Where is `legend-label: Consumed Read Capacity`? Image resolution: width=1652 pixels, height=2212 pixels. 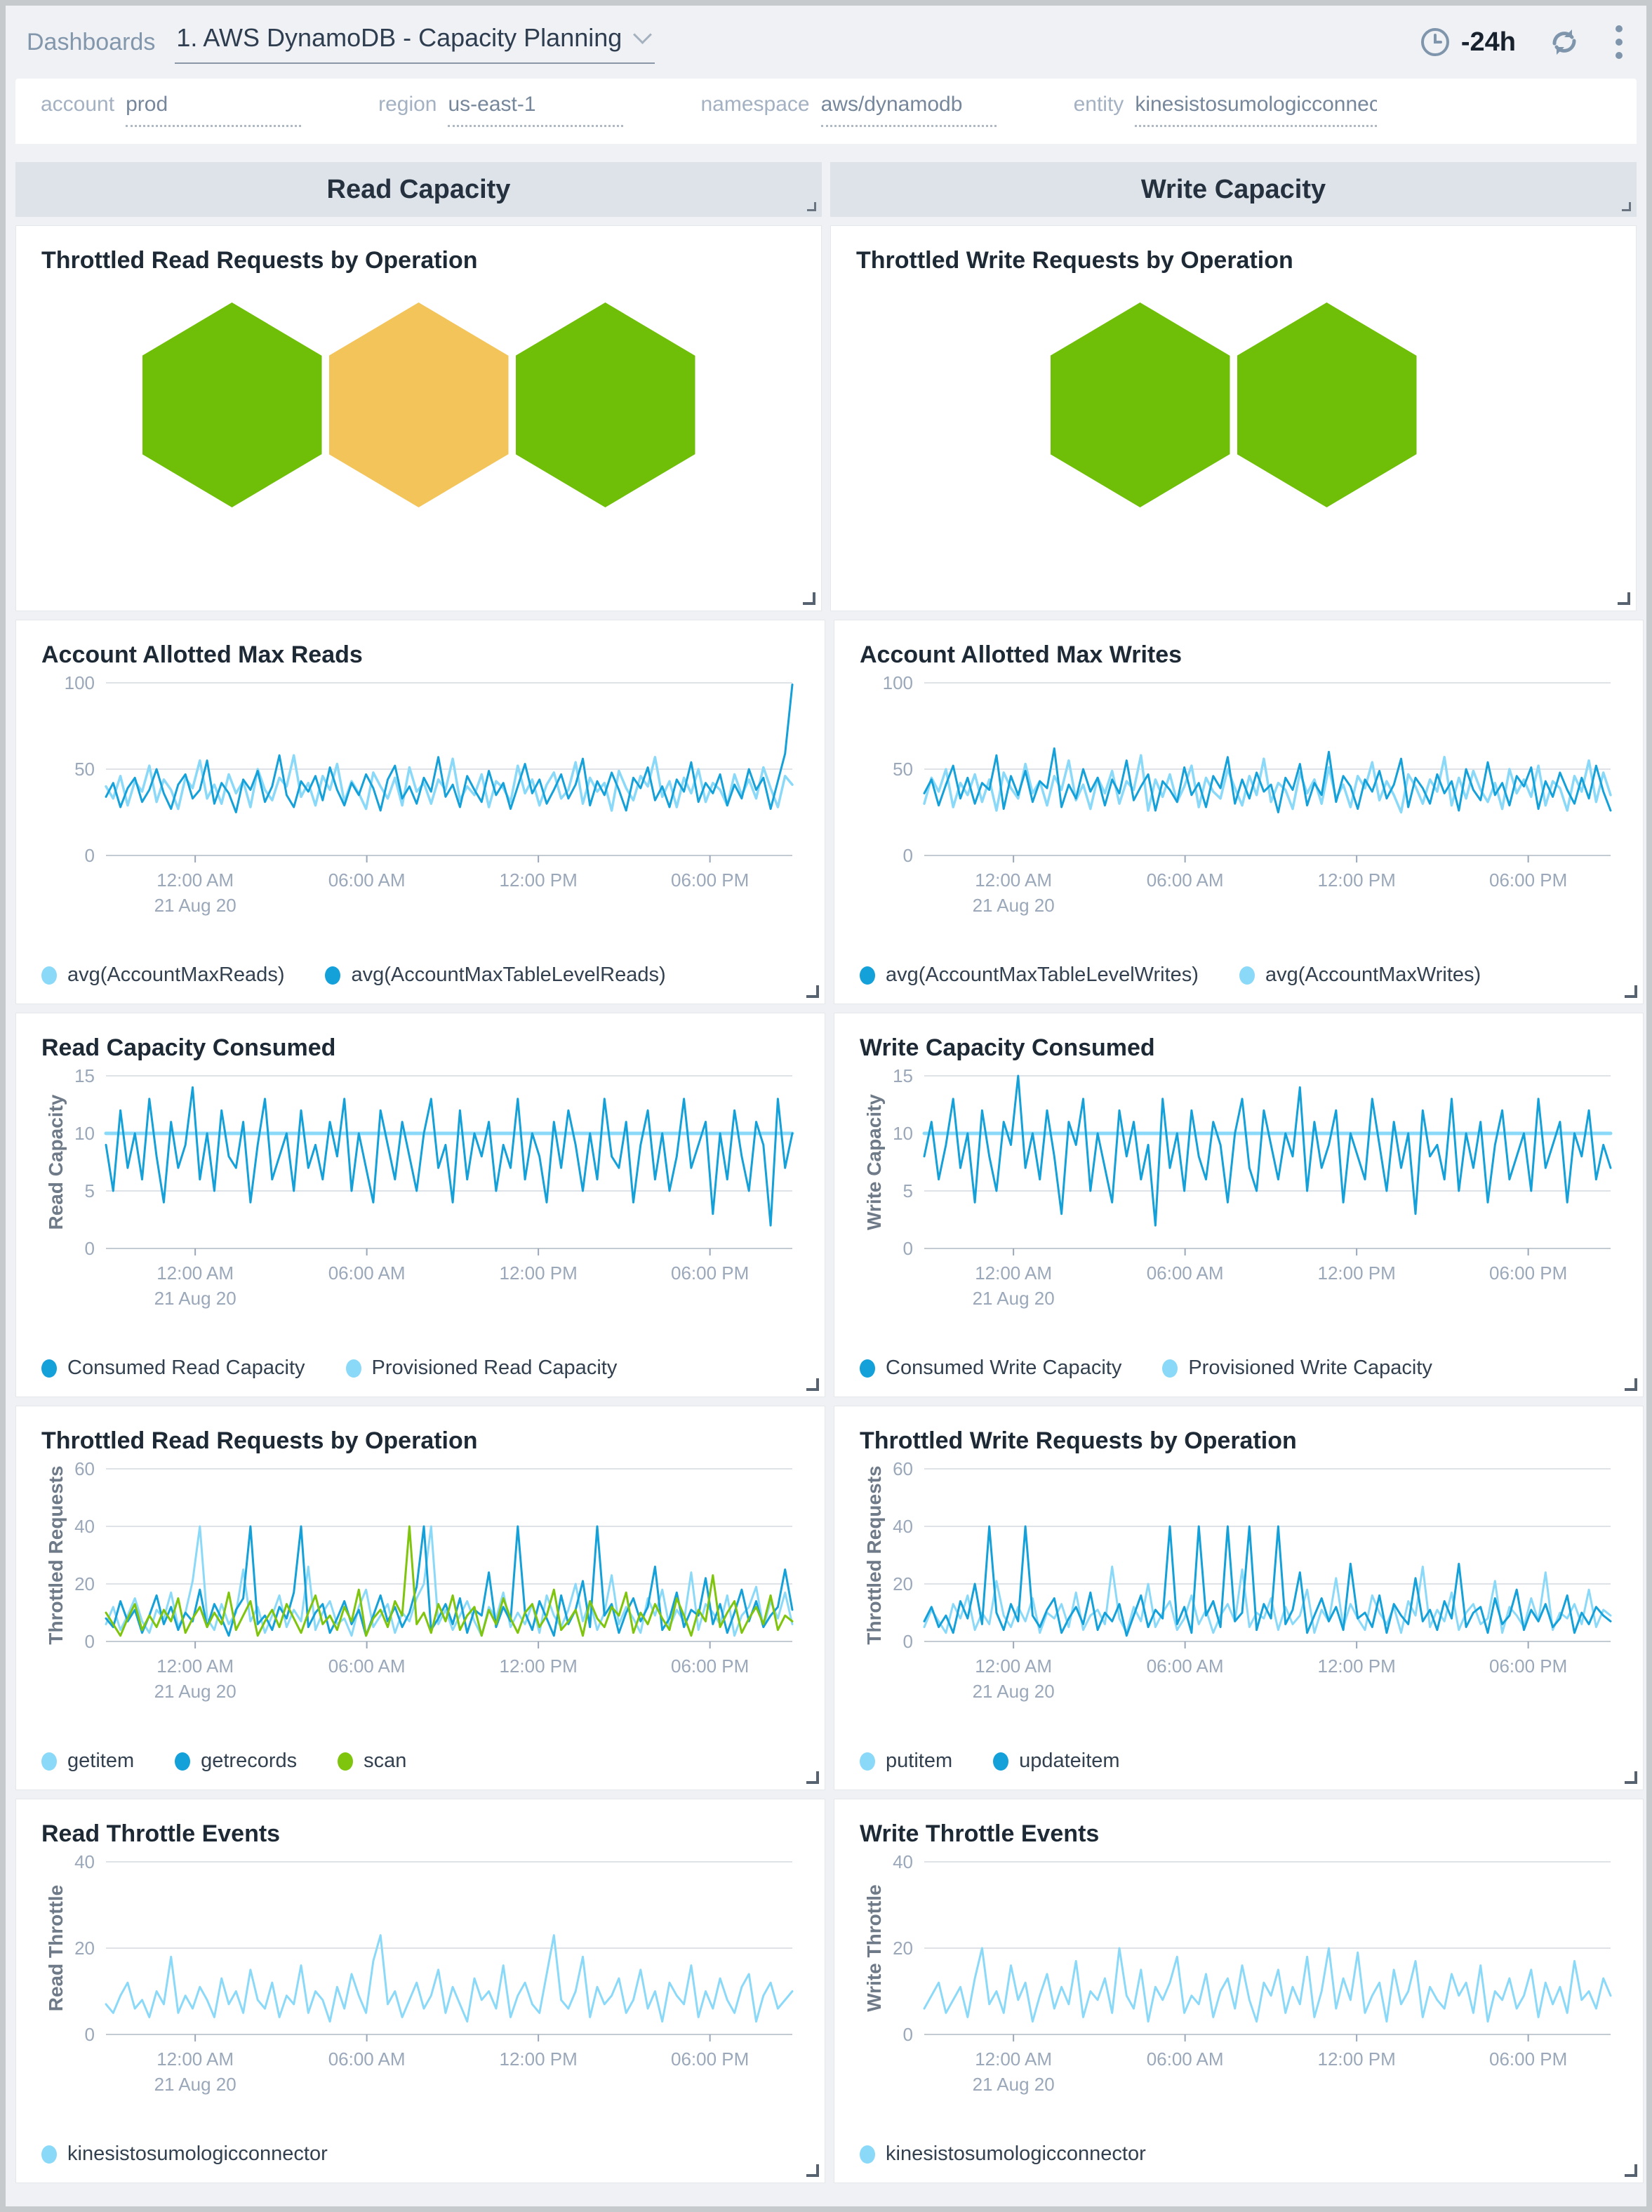 legend-label: Consumed Read Capacity is located at coordinates (186, 1368).